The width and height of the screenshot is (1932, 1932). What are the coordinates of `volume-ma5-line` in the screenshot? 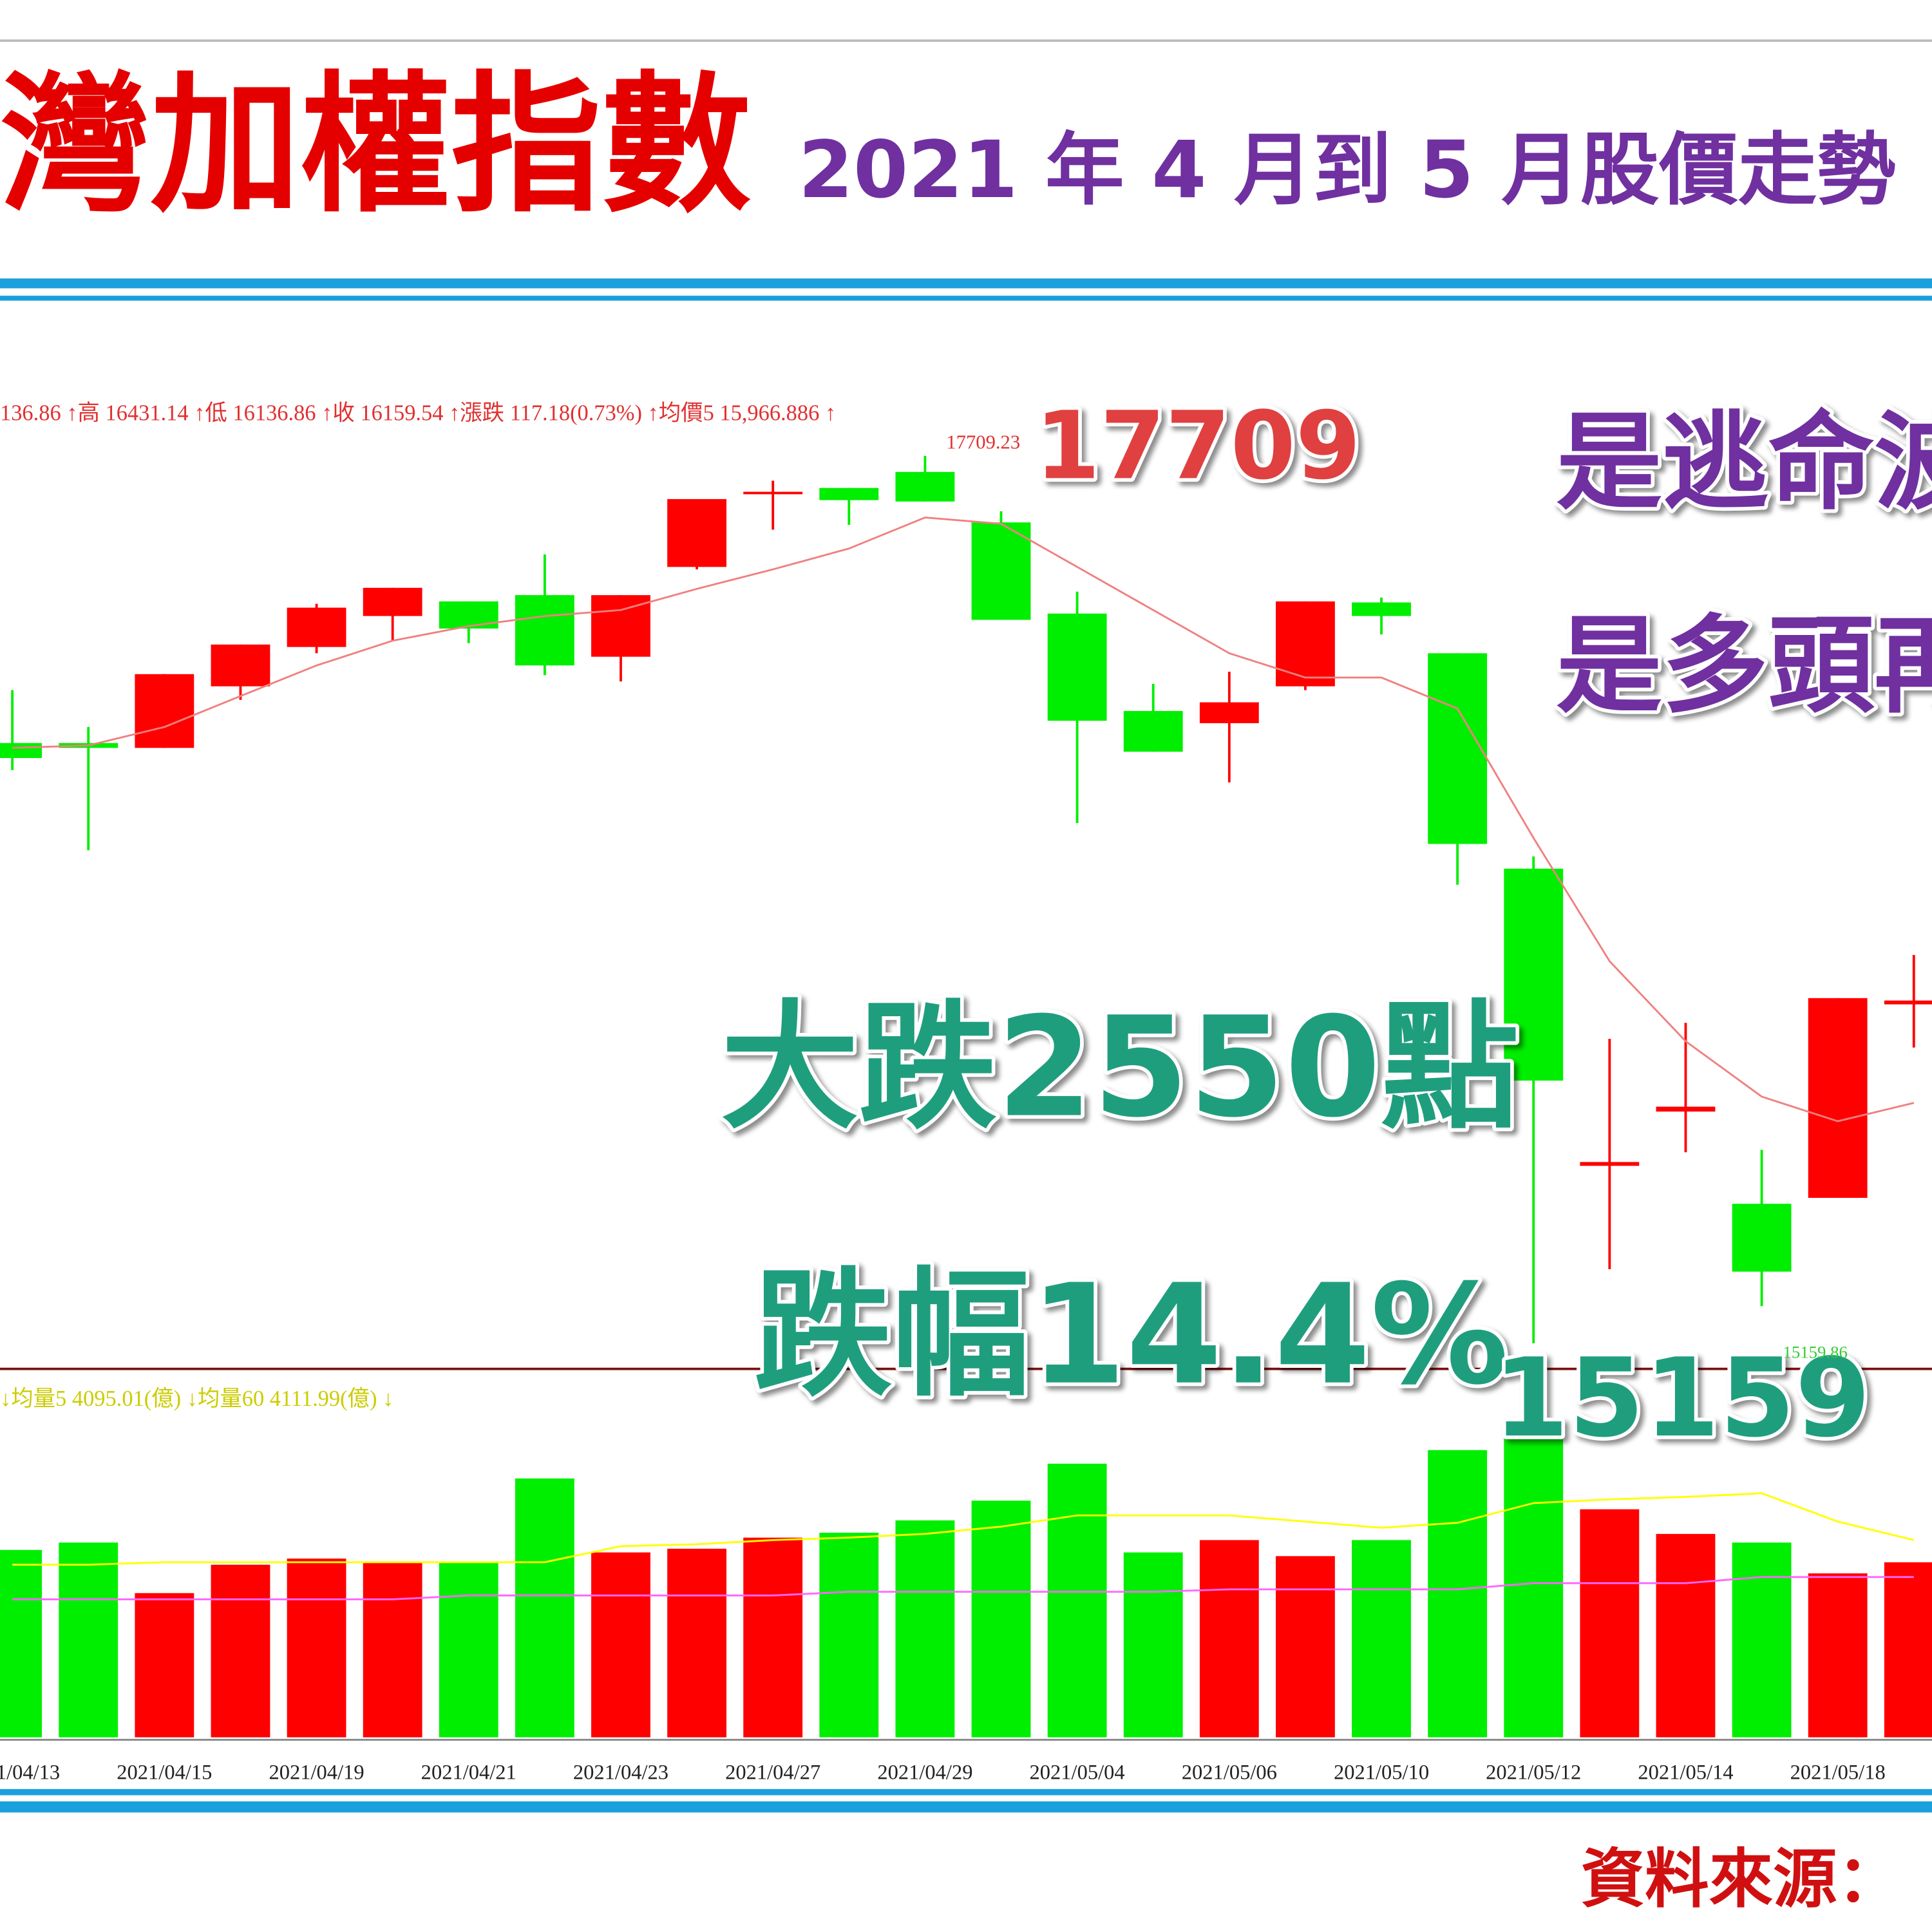 It's located at (964, 1529).